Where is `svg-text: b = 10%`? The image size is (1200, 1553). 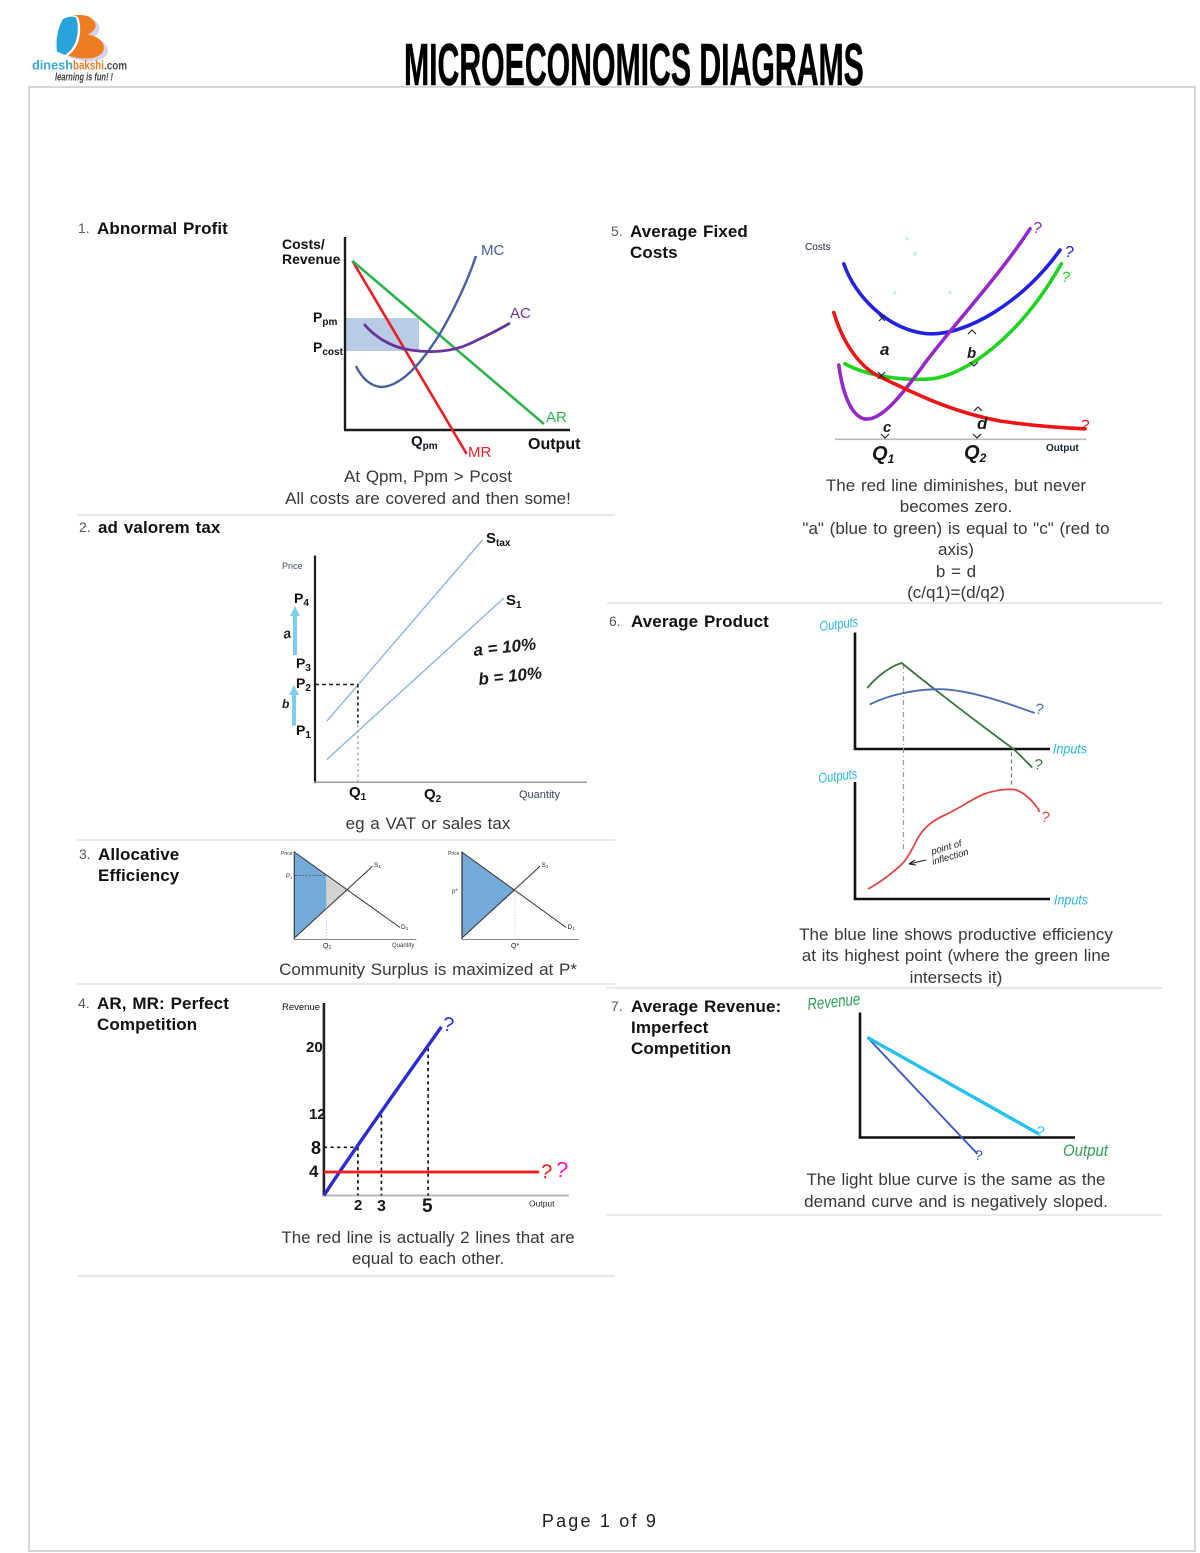 svg-text: b = 10% is located at coordinates (509, 676).